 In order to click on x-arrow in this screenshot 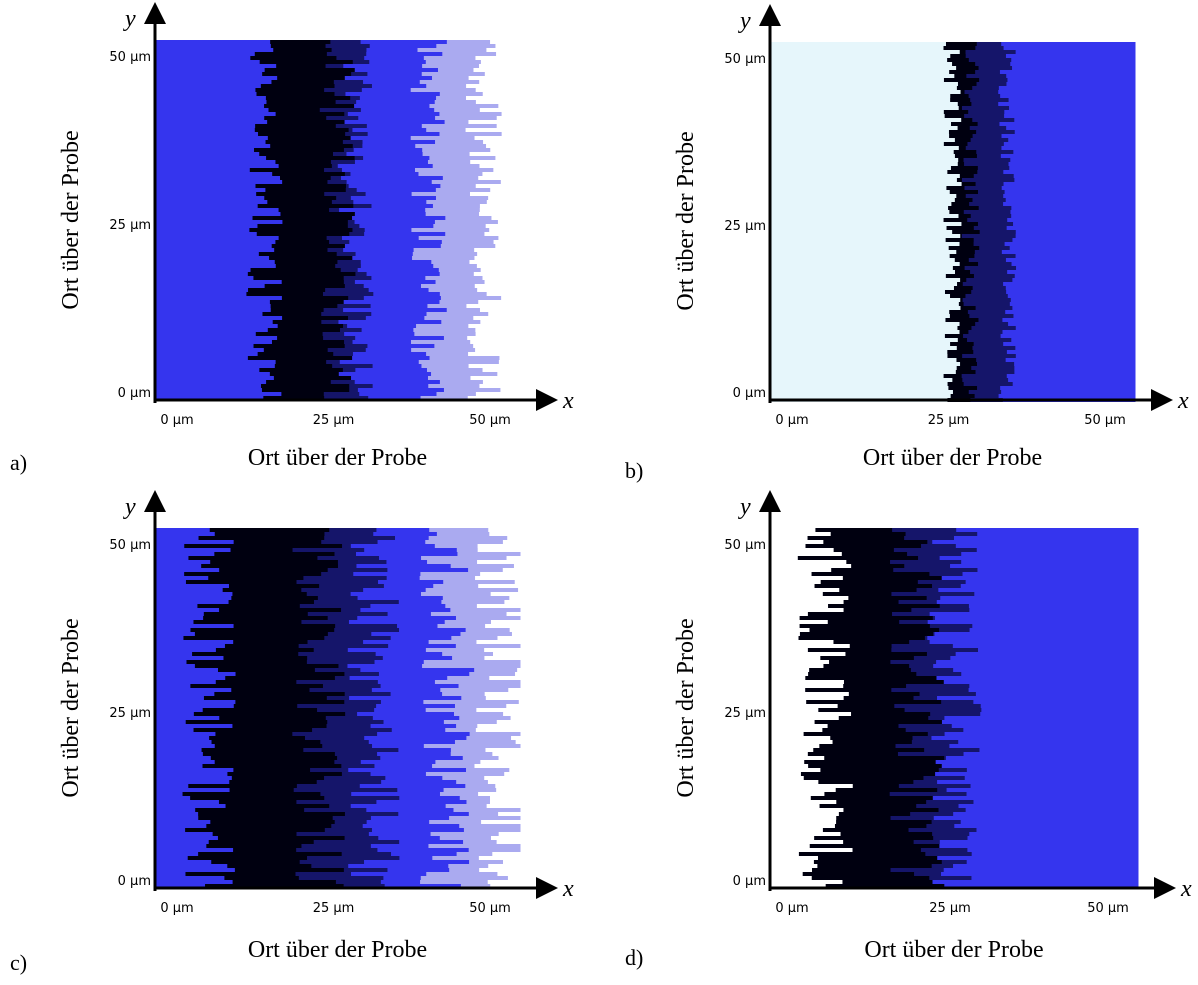, I will do `click(547, 400)`.